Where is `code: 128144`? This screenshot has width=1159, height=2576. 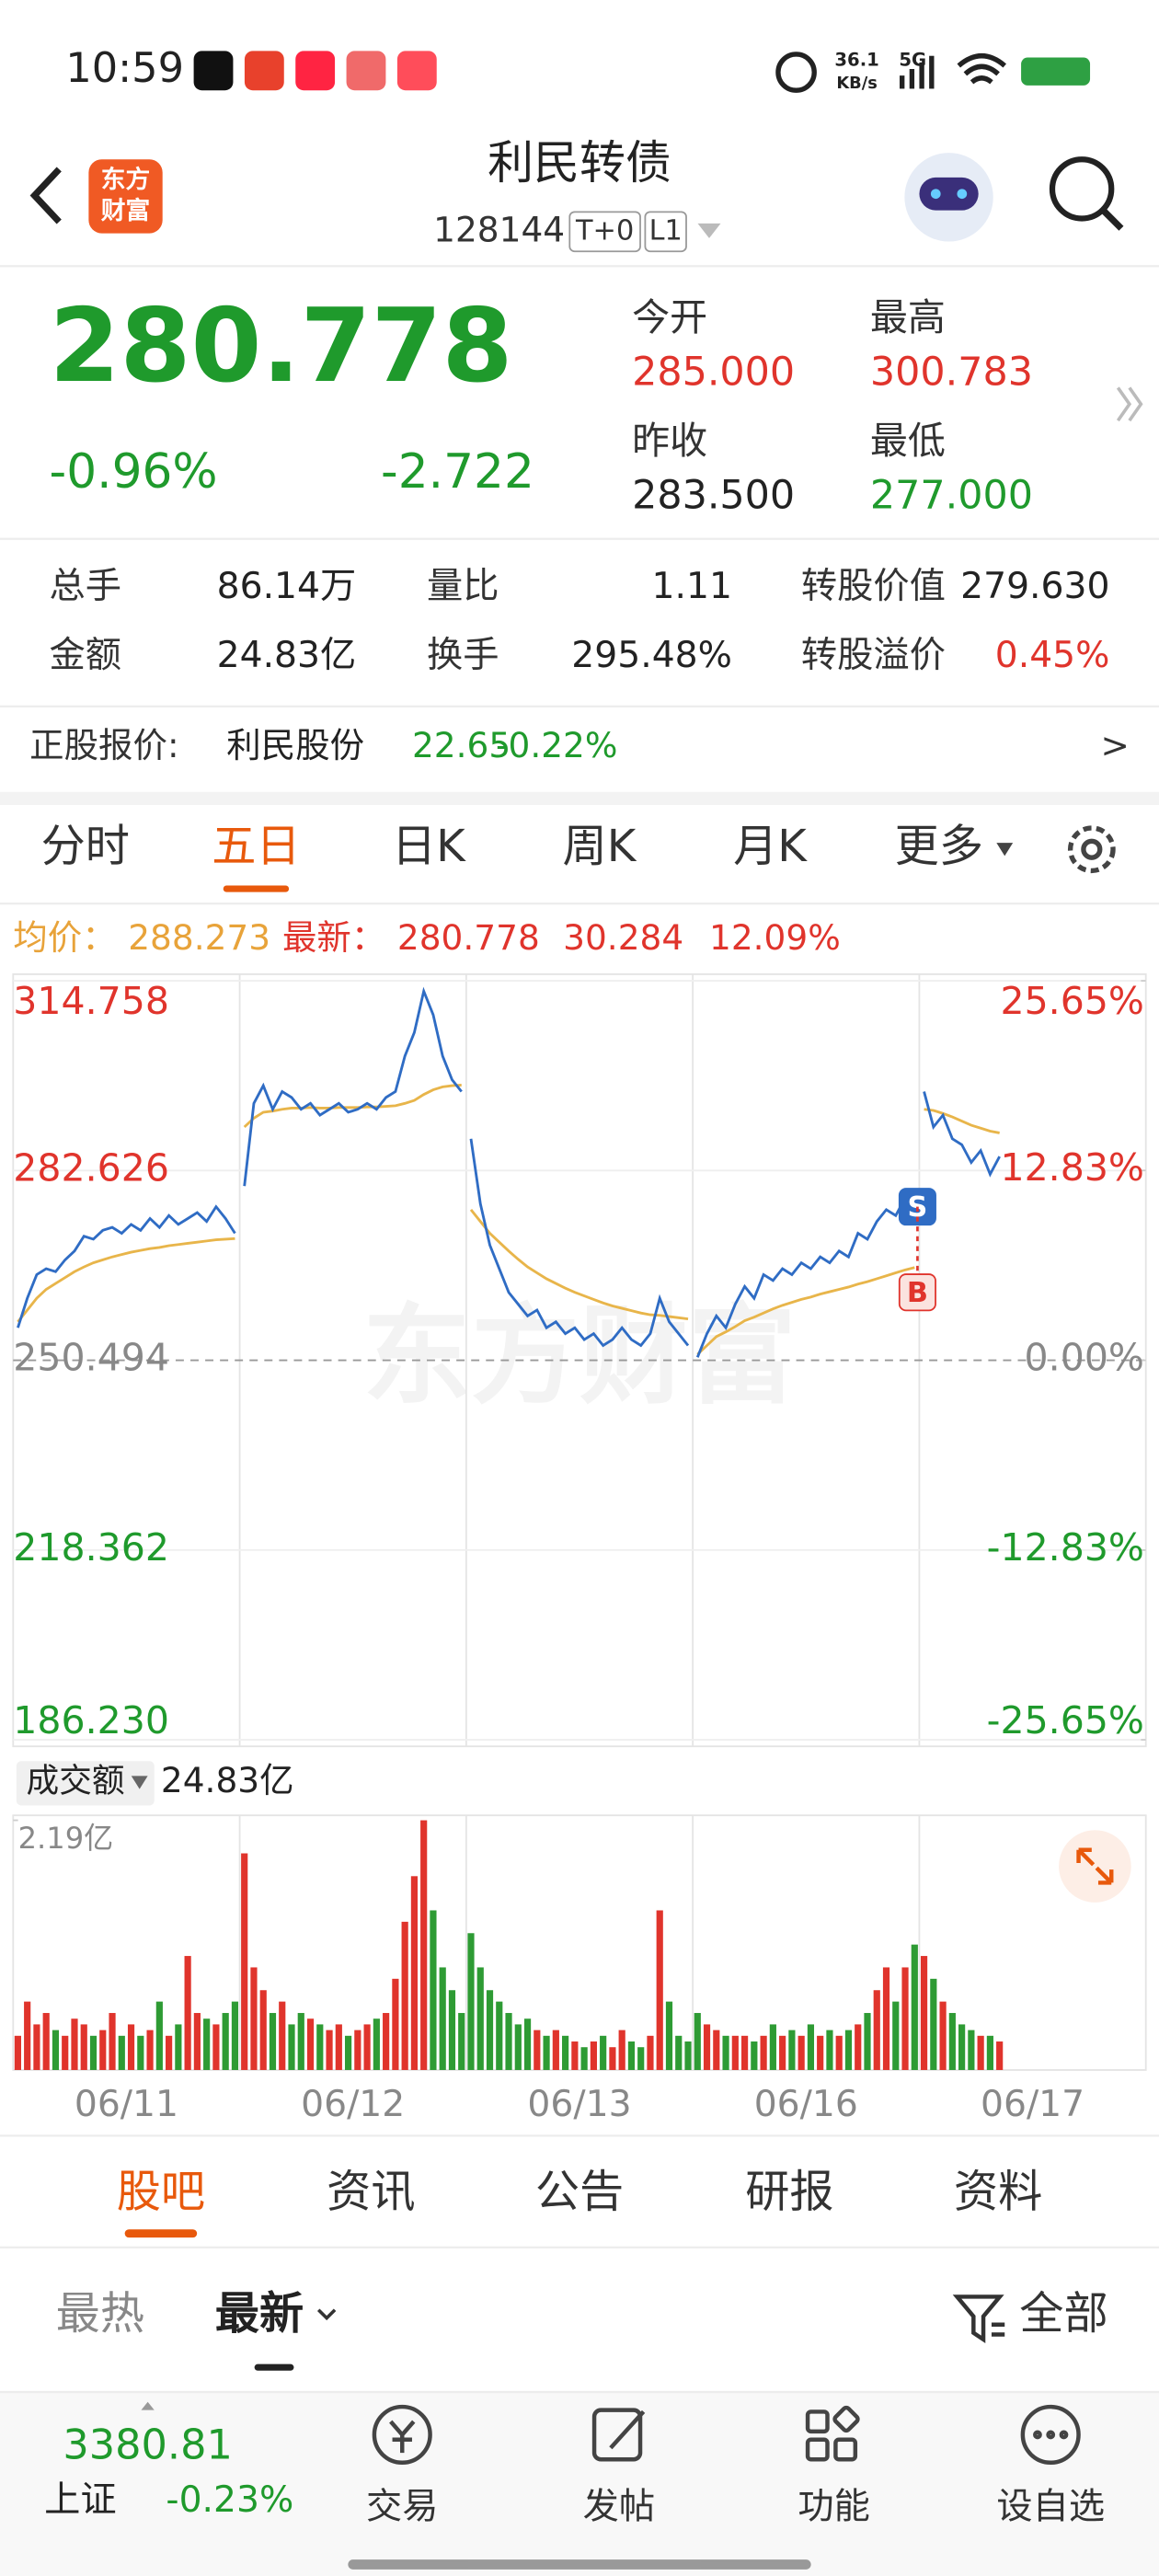
code: 128144 is located at coordinates (499, 229).